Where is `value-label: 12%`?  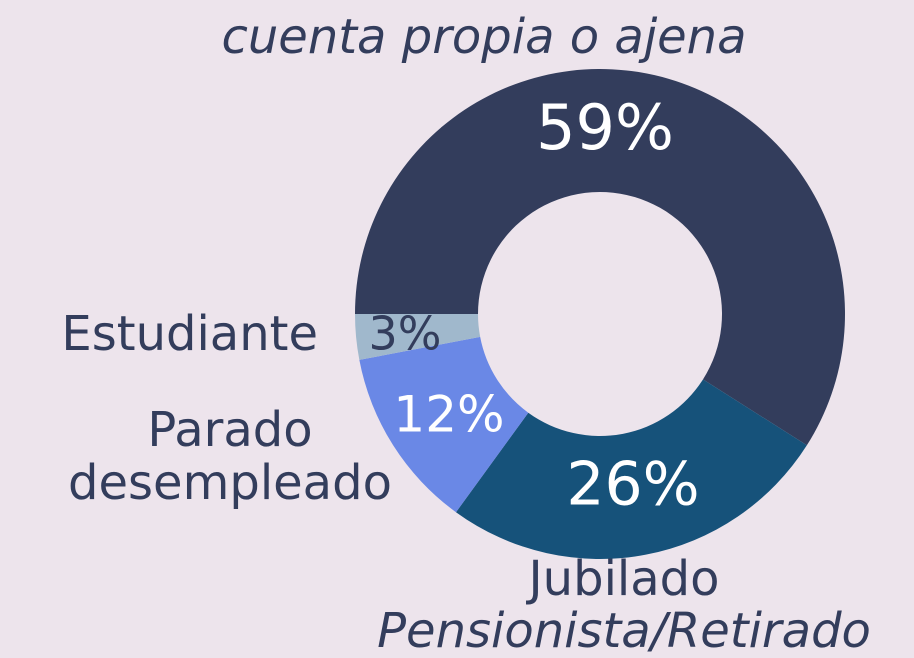
value-label: 12% is located at coordinates (448, 415).